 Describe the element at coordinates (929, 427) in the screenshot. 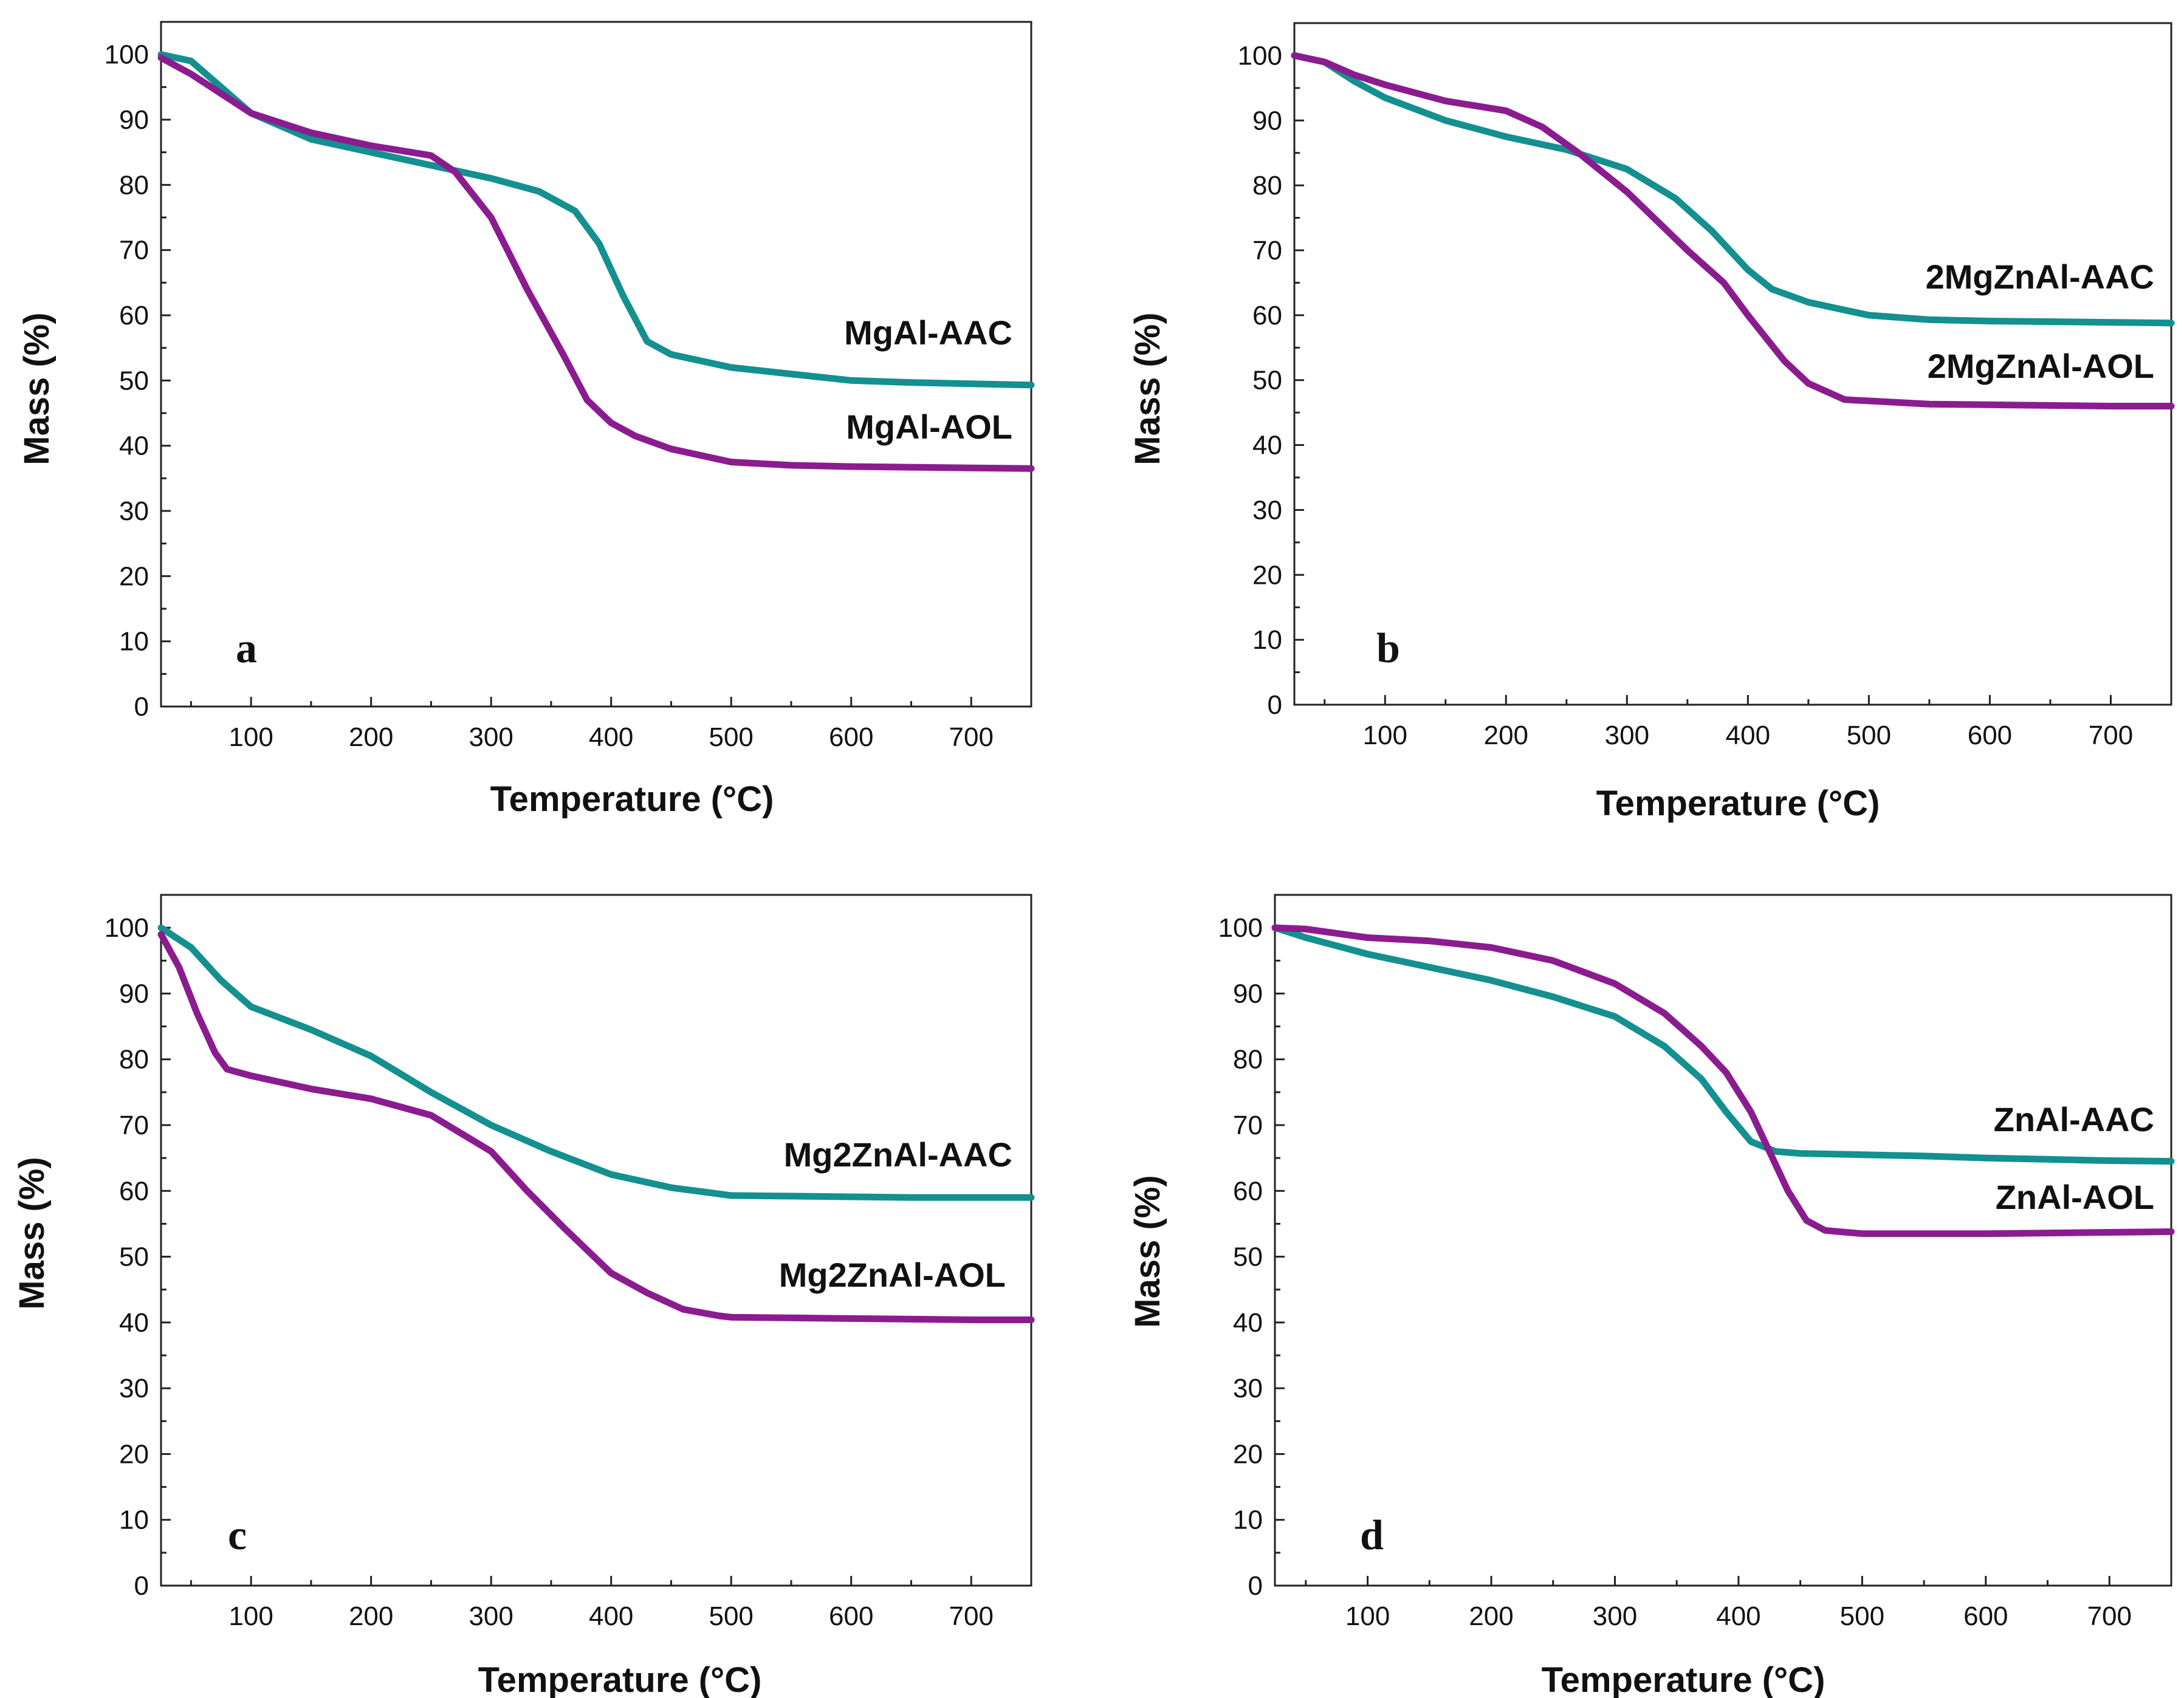

I see `series-label-aol: MgAl-AOL` at that location.